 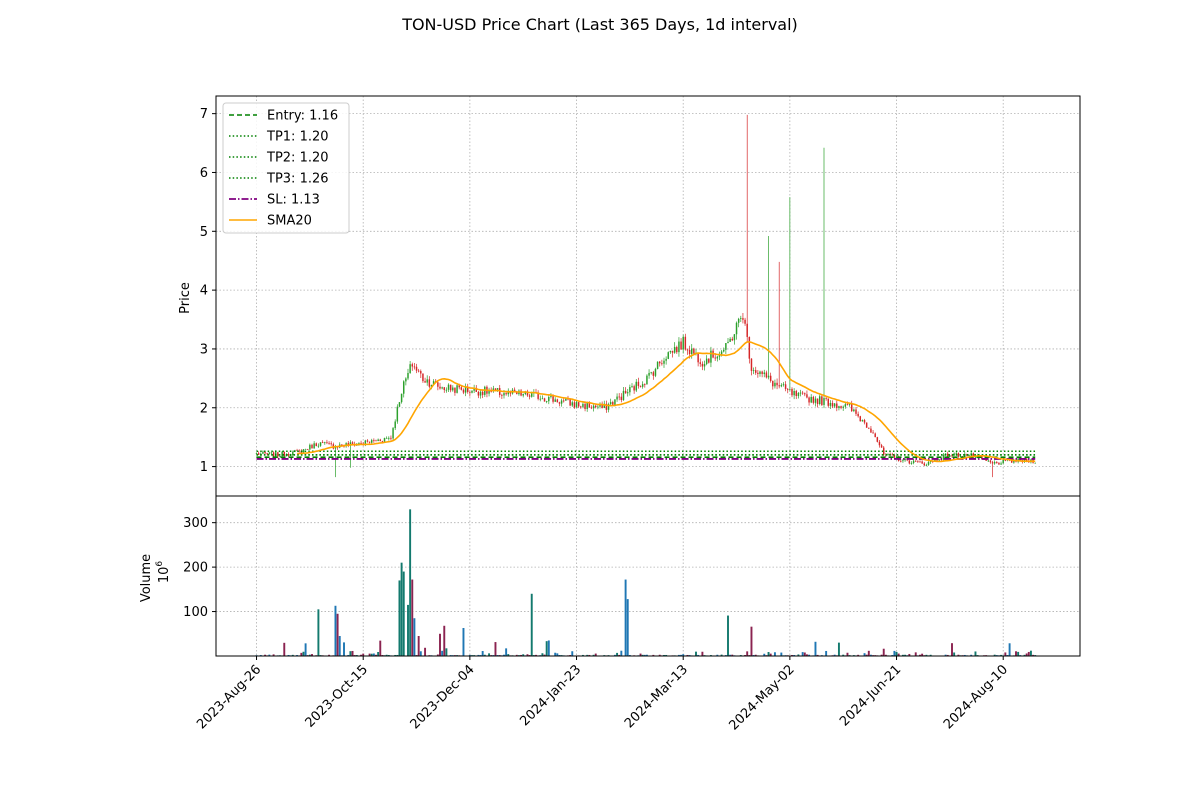 I want to click on x-tick-label: 2023-Aug-26, so click(x=229, y=697).